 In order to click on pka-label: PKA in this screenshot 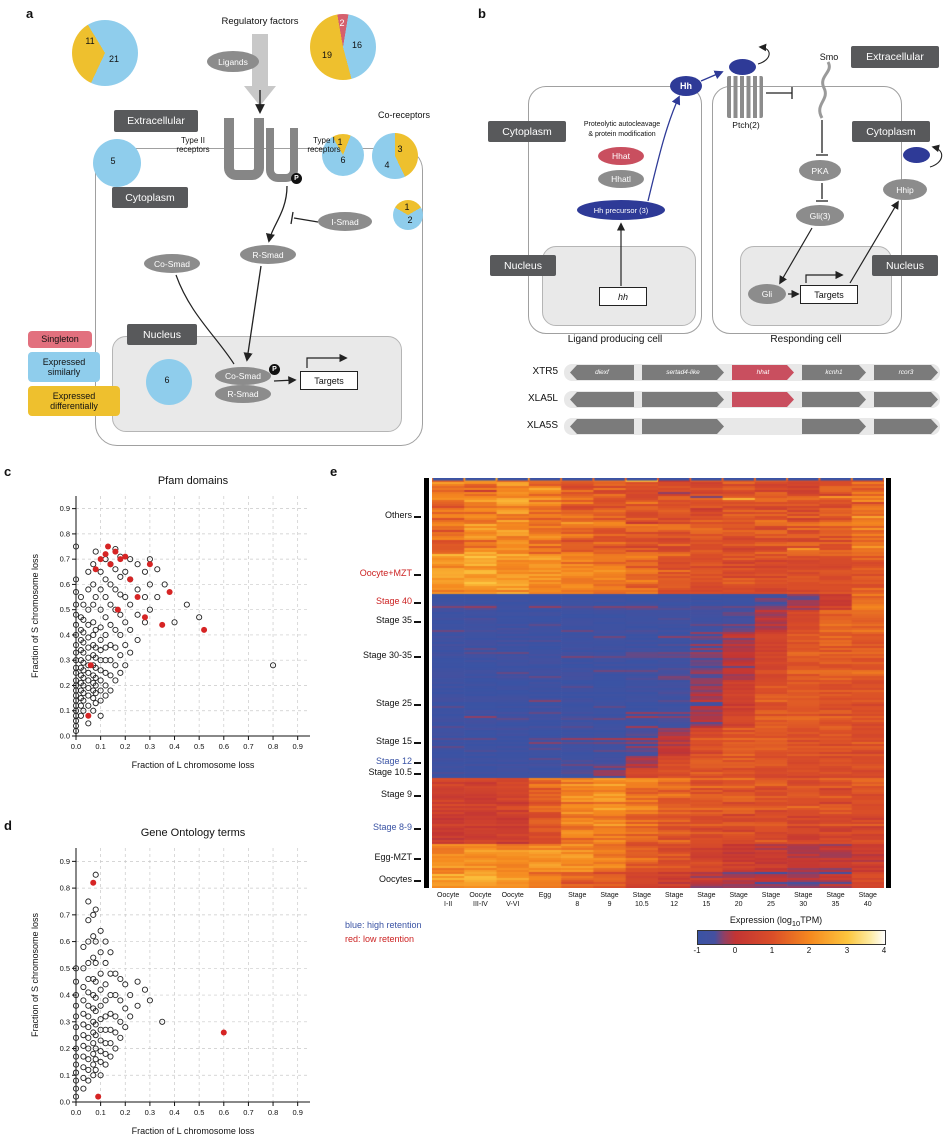, I will do `click(820, 170)`.